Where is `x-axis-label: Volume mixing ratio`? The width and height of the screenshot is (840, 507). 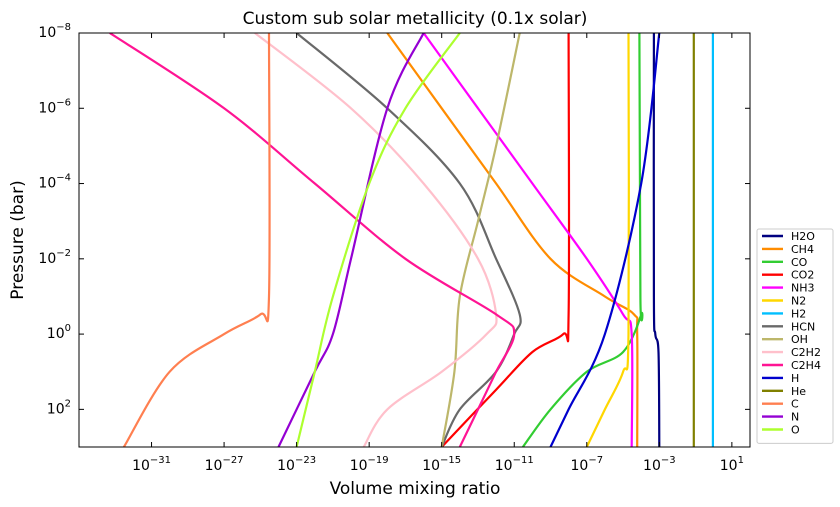
x-axis-label: Volume mixing ratio is located at coordinates (415, 489).